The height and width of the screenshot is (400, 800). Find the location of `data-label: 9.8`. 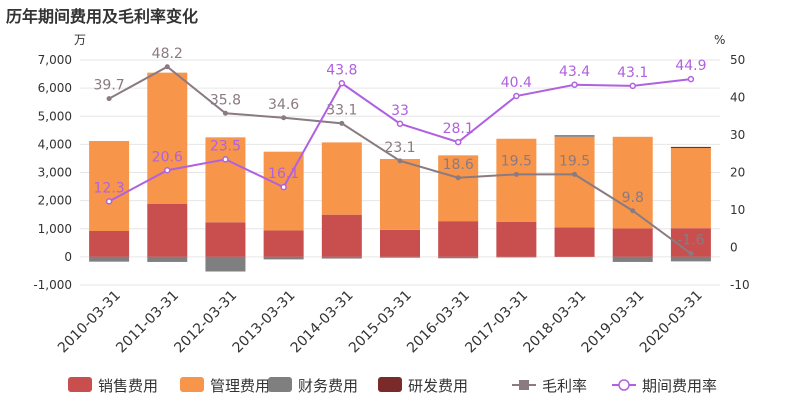

data-label: 9.8 is located at coordinates (633, 198).